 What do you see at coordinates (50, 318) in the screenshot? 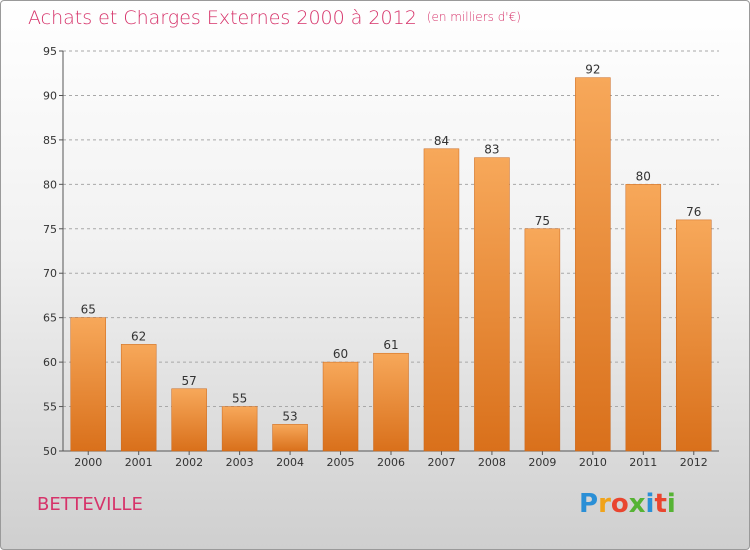
I see `y-tick-label: 65` at bounding box center [50, 318].